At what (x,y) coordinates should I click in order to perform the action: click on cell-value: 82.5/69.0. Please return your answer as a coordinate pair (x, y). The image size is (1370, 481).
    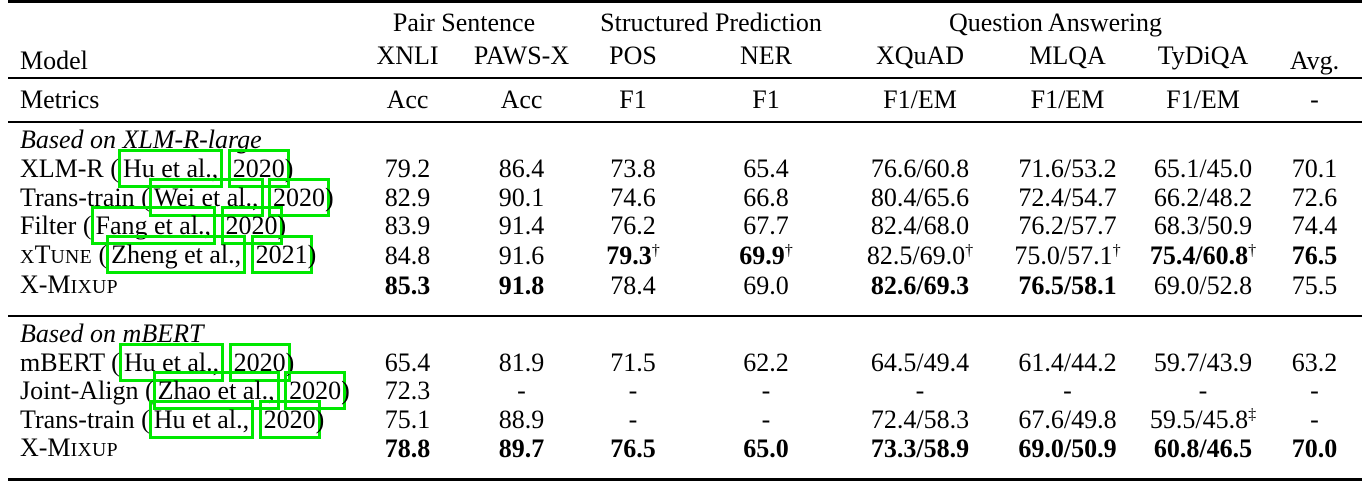
    Looking at the image, I should click on (916, 255).